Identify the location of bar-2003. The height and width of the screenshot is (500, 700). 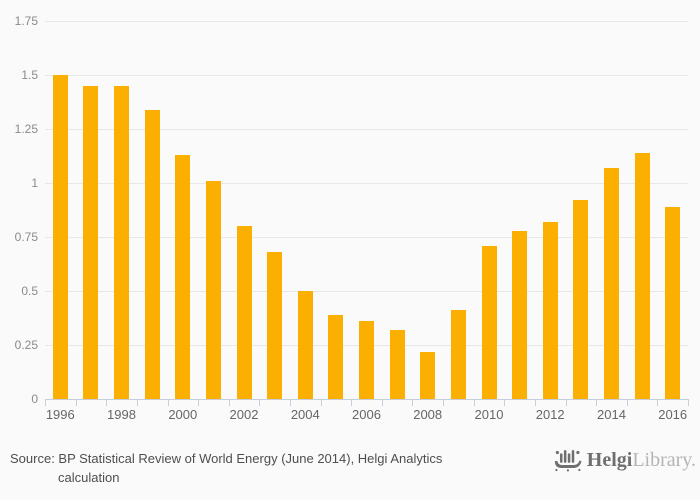
(275, 325).